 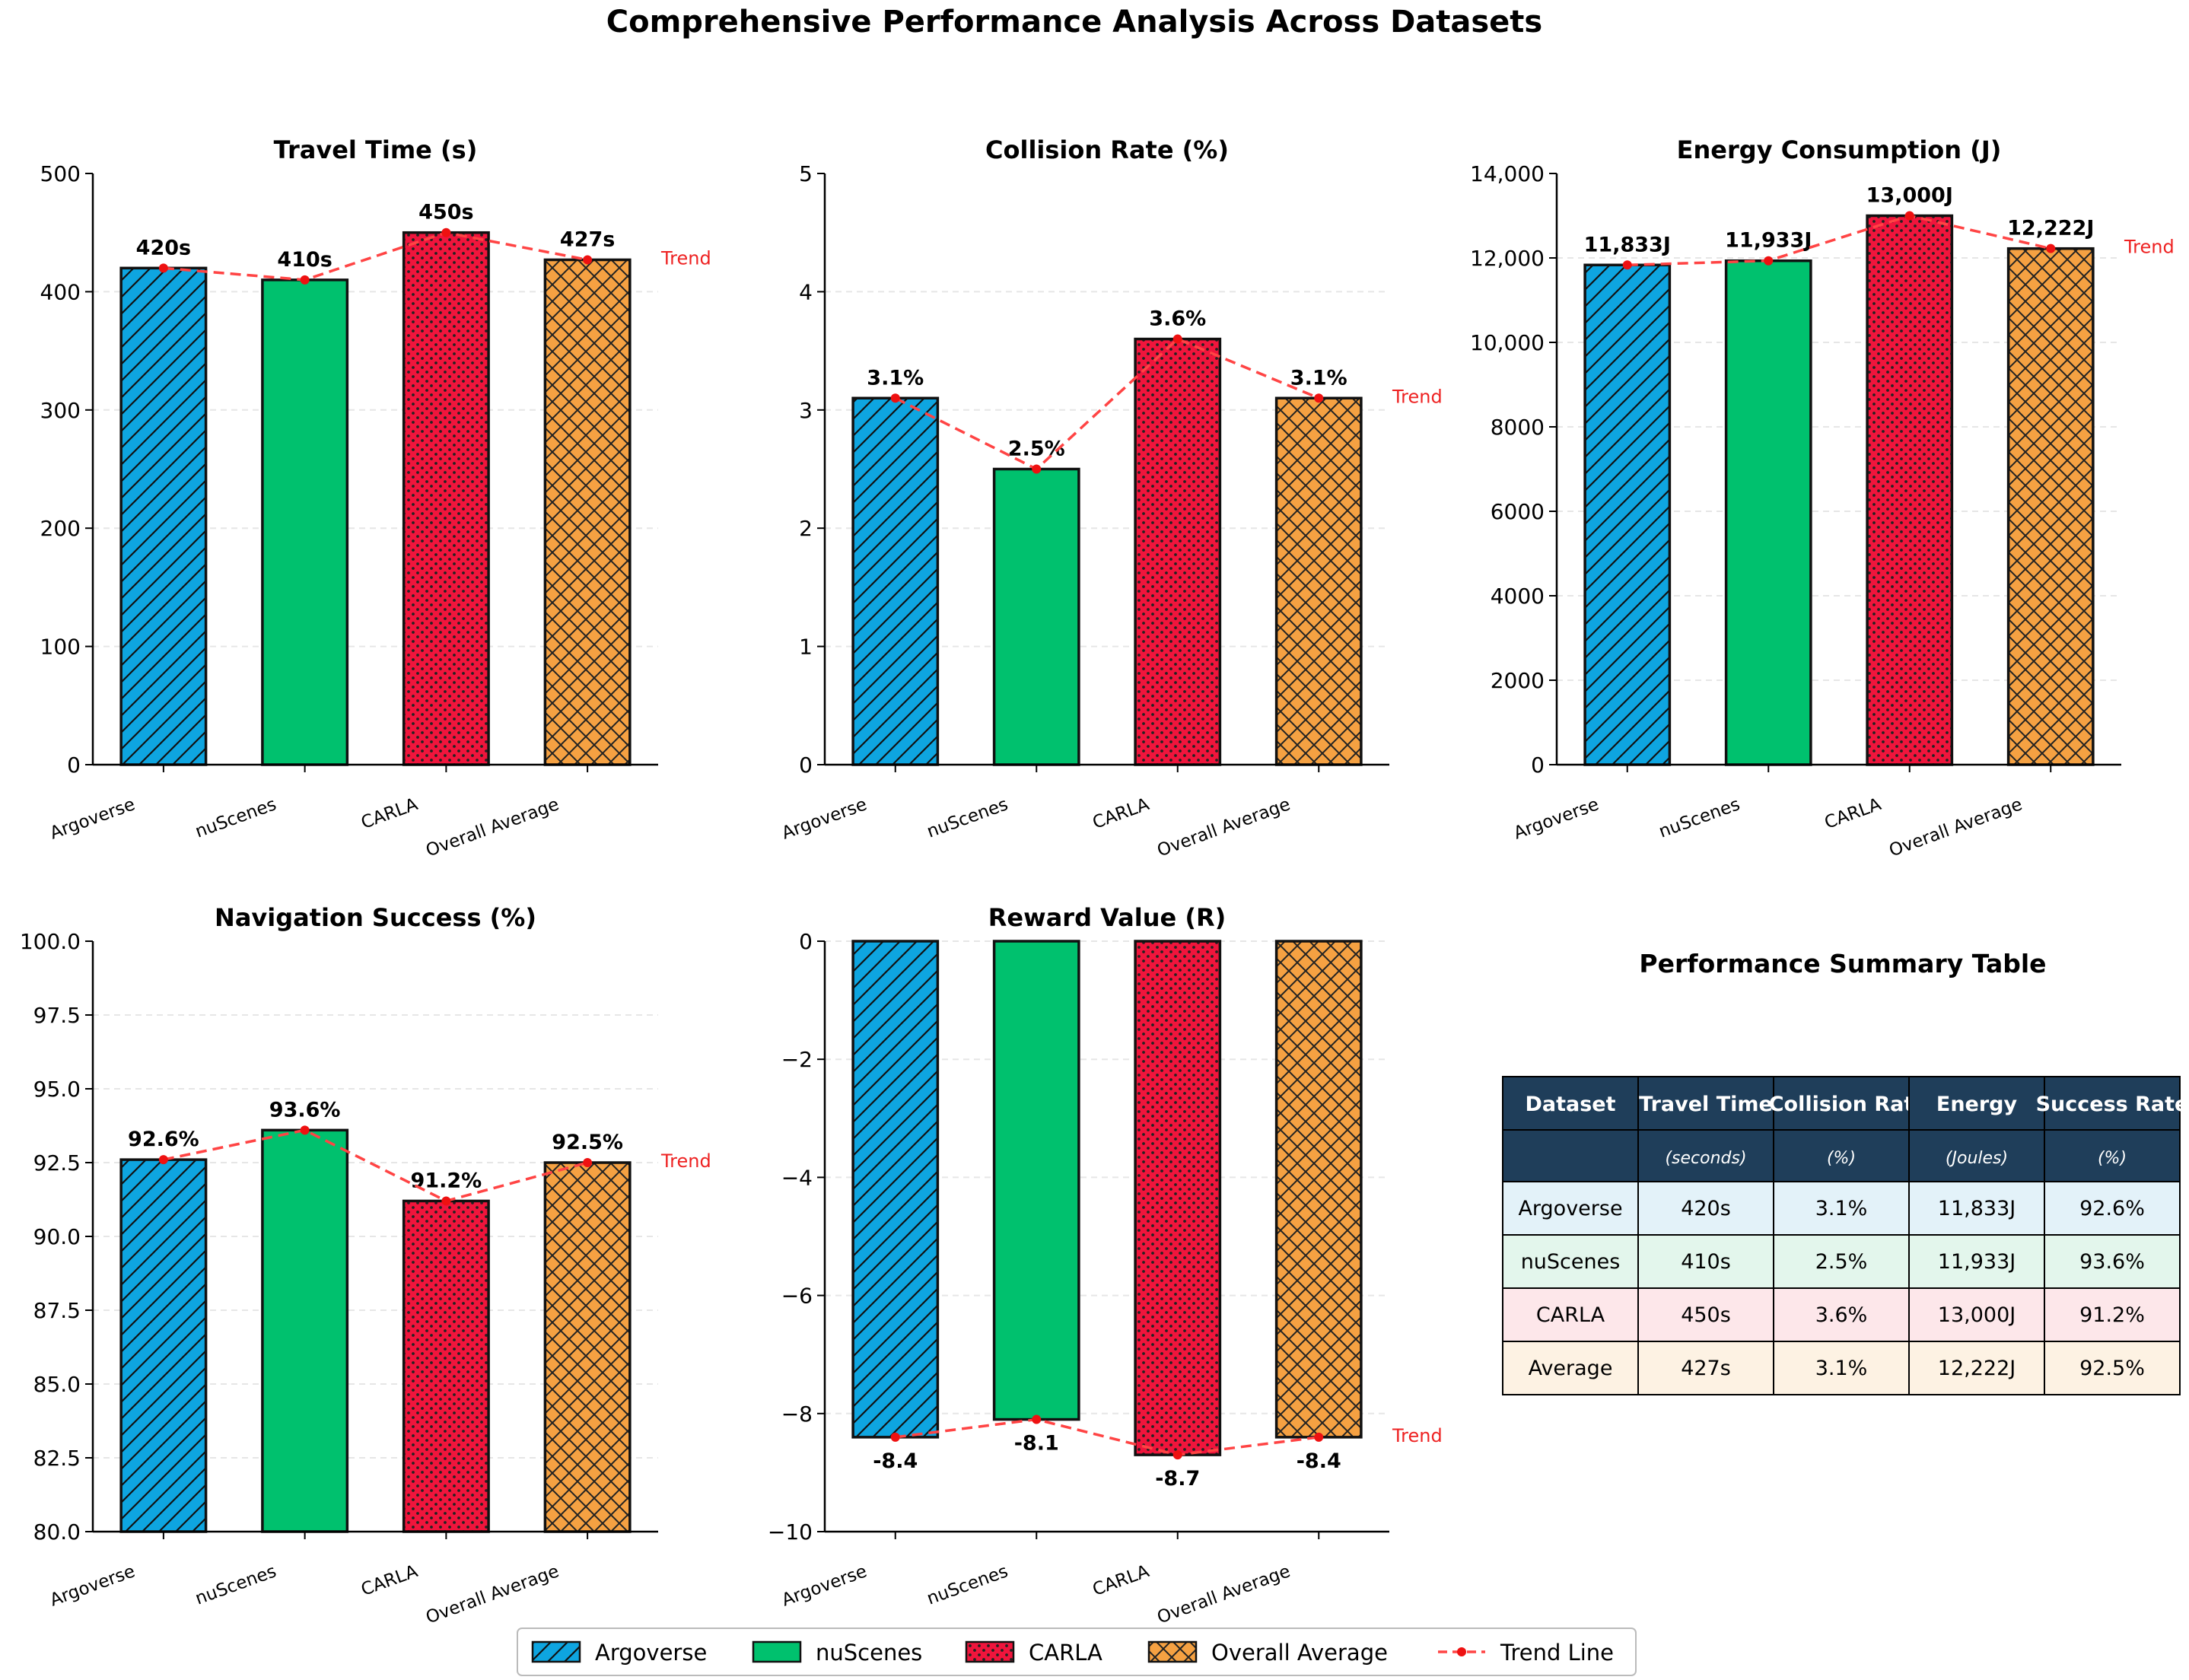 What do you see at coordinates (797, 1296) in the screenshot?
I see `y-tick-label: −6` at bounding box center [797, 1296].